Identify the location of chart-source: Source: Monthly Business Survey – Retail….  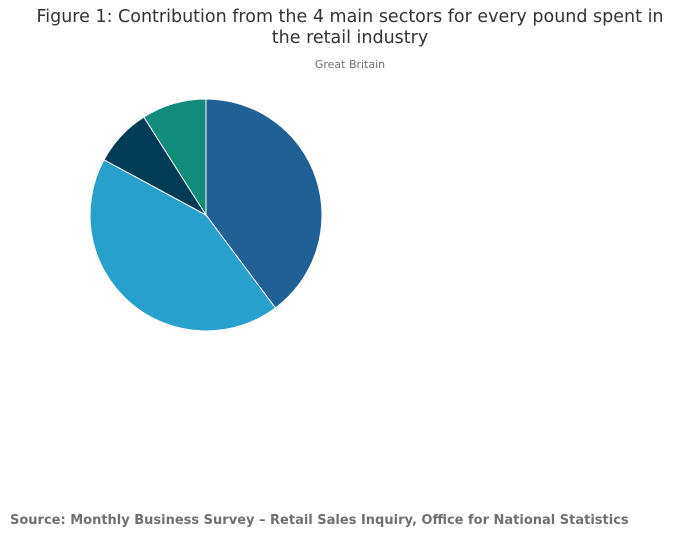
(319, 520).